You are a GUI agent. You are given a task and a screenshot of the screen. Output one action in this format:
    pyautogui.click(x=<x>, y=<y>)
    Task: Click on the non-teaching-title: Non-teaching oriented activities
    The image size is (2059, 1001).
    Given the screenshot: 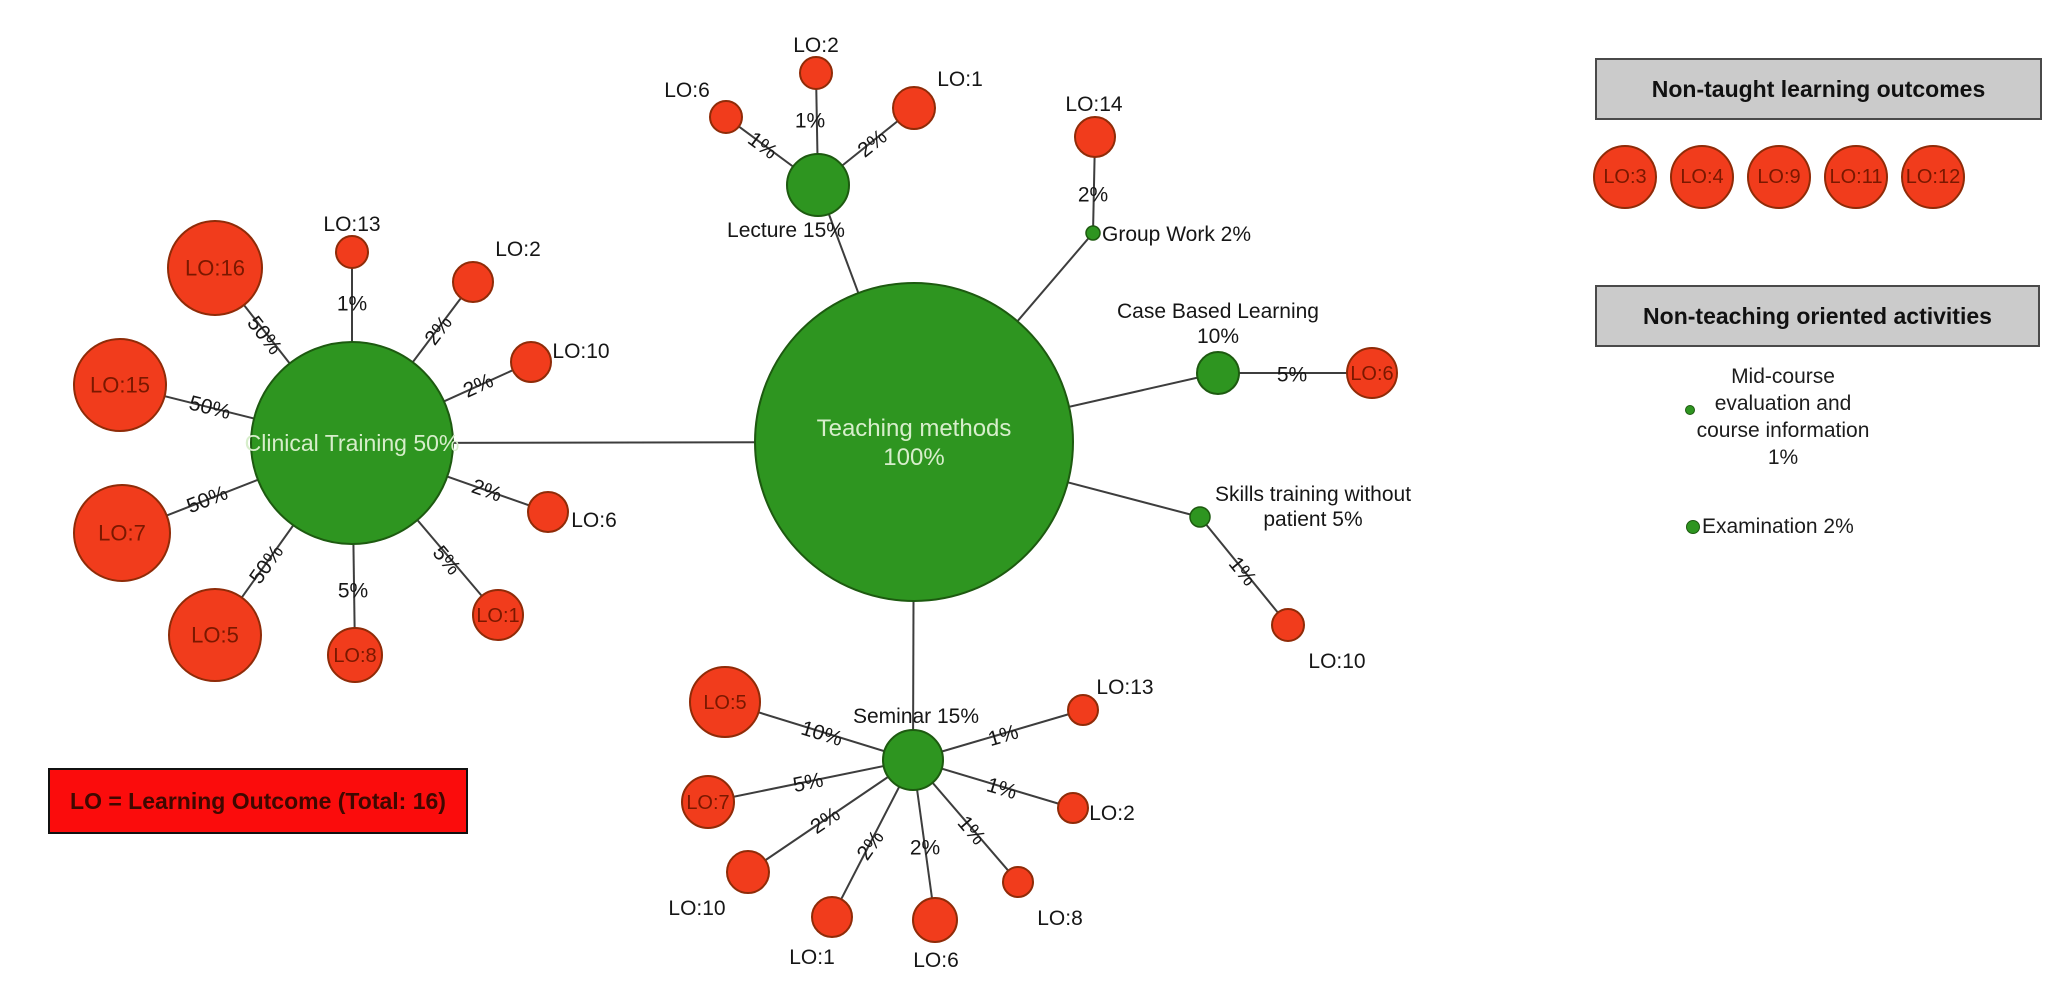 What is the action you would take?
    pyautogui.click(x=1817, y=315)
    